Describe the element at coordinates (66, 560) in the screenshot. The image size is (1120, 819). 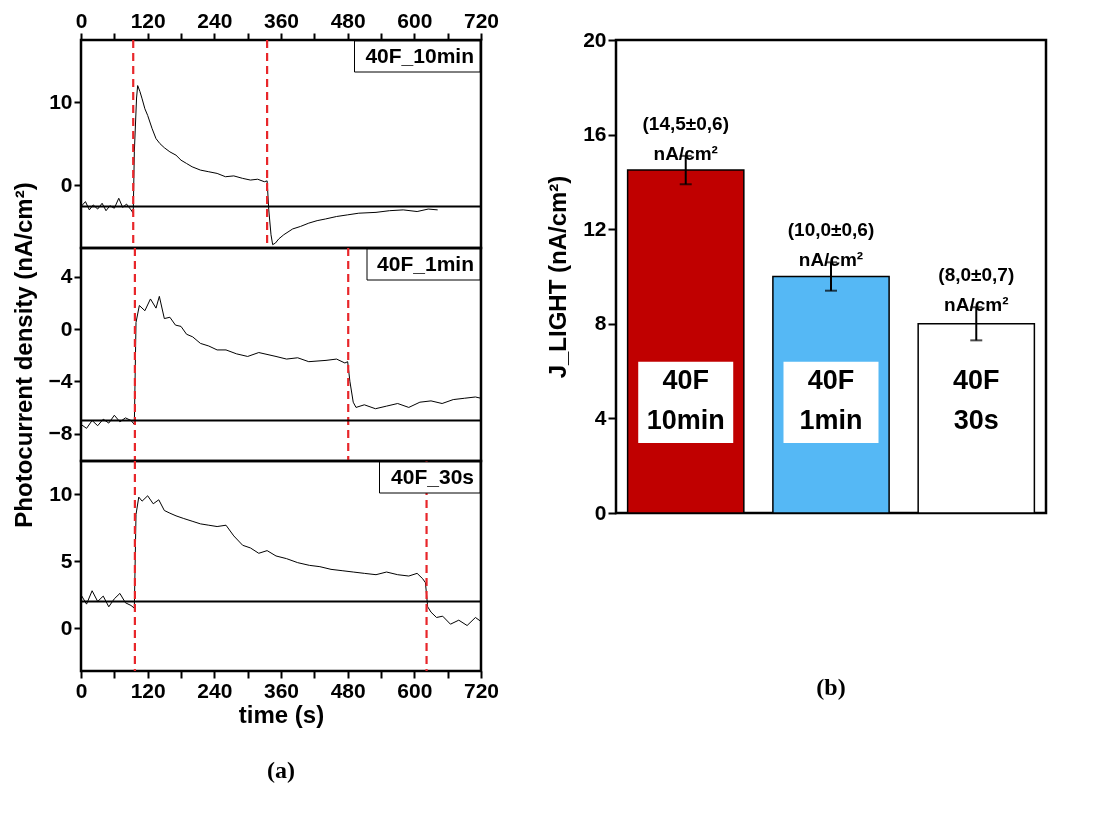
I see `y-tick-label: 5` at that location.